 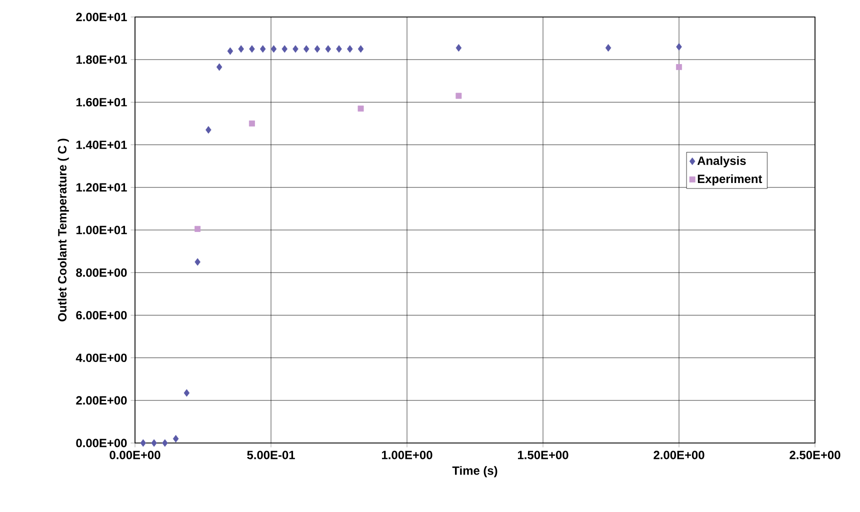 I want to click on legend-label: Analysis, so click(x=721, y=162).